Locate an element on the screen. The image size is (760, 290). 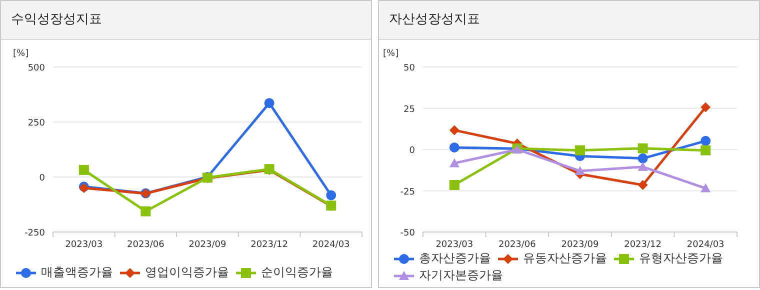
legend-label: 유동자산증가율 is located at coordinates (565, 258).